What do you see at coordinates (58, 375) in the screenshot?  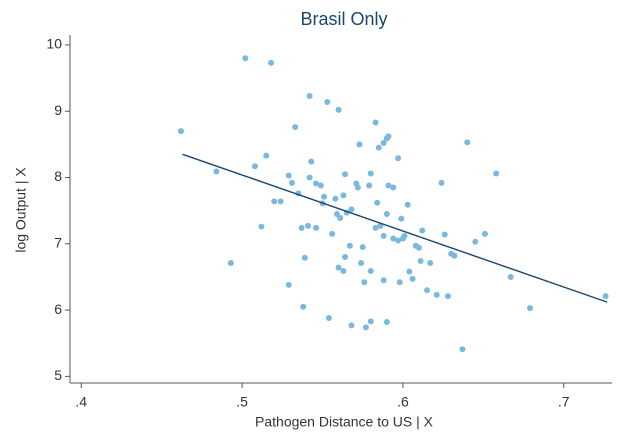 I see `y-tick-label: 5` at bounding box center [58, 375].